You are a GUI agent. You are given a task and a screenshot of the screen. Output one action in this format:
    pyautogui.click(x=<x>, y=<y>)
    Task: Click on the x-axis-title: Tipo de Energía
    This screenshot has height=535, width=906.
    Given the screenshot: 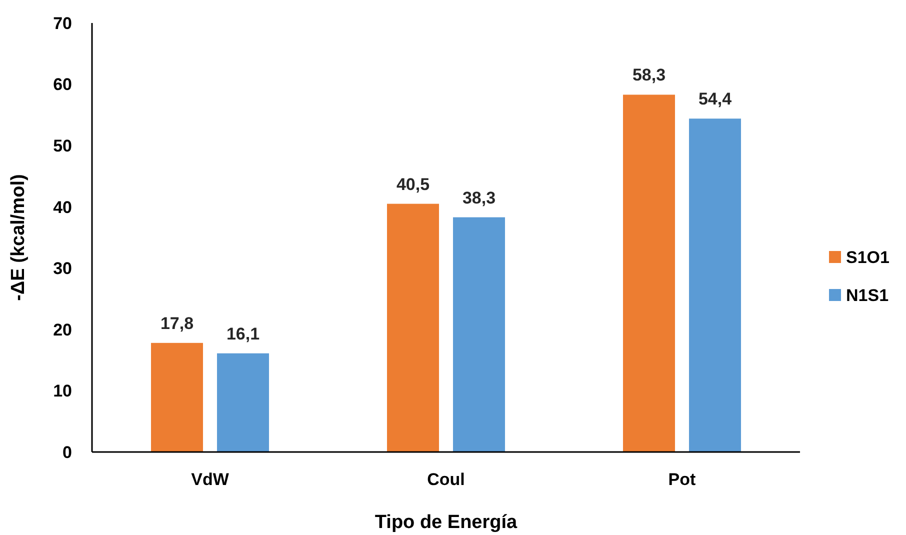 What is the action you would take?
    pyautogui.click(x=446, y=522)
    